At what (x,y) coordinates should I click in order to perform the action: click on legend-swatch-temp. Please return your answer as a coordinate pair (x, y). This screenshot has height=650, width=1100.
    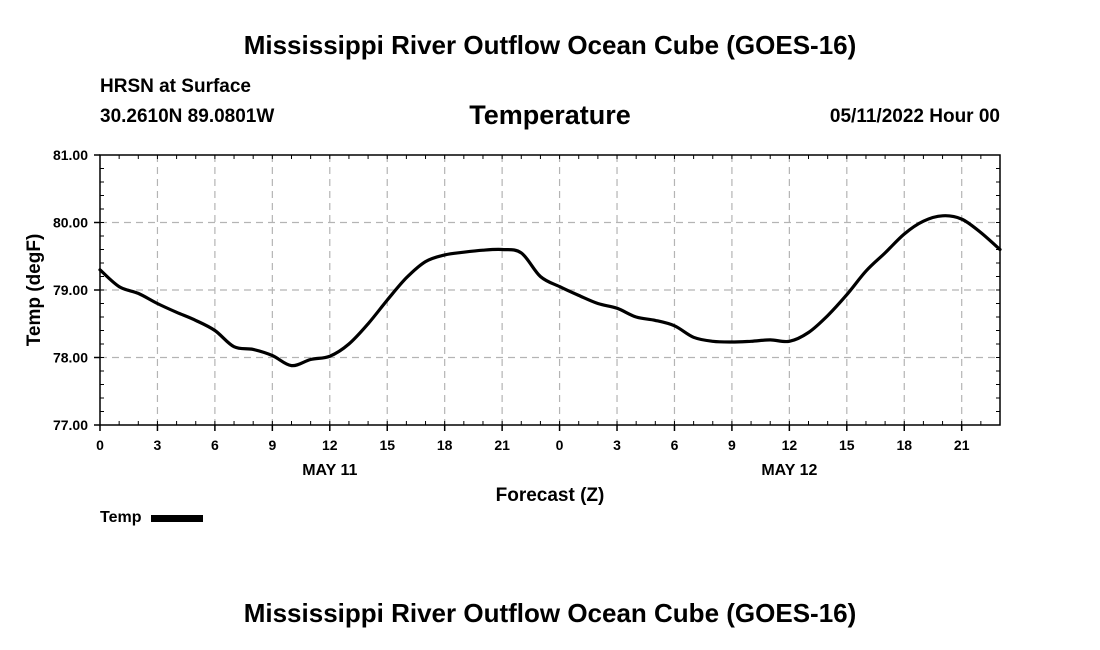
    Looking at the image, I should click on (177, 518).